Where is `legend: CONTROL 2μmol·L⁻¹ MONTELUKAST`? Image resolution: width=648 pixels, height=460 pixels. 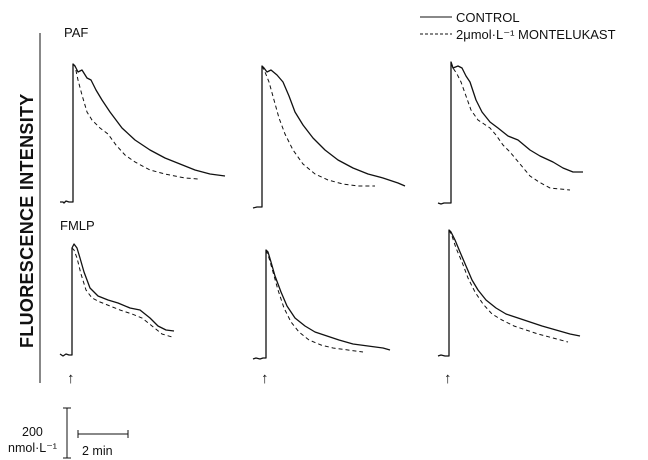 legend: CONTROL 2μmol·L⁻¹ MONTELUKAST is located at coordinates (518, 26).